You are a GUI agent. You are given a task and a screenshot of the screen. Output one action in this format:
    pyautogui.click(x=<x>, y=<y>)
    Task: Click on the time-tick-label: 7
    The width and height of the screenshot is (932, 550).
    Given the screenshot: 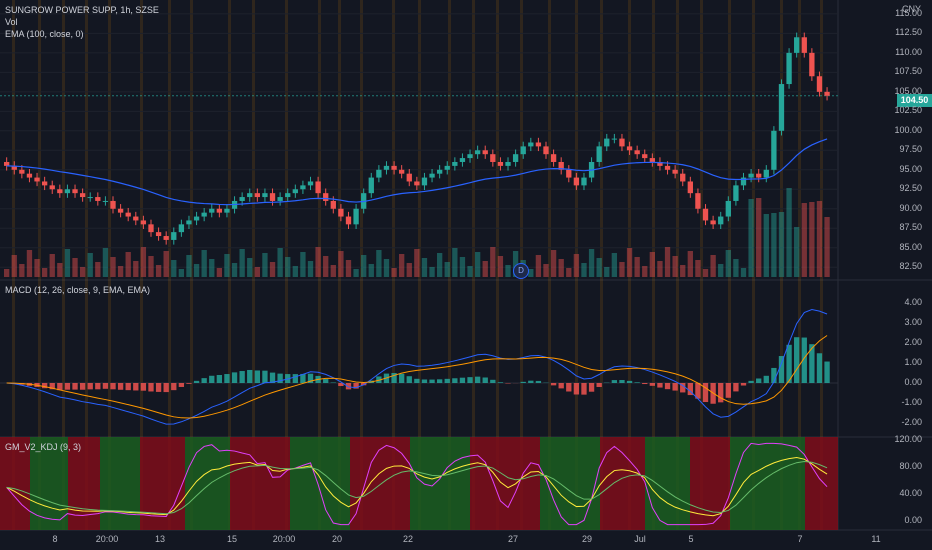 What is the action you would take?
    pyautogui.click(x=800, y=539)
    